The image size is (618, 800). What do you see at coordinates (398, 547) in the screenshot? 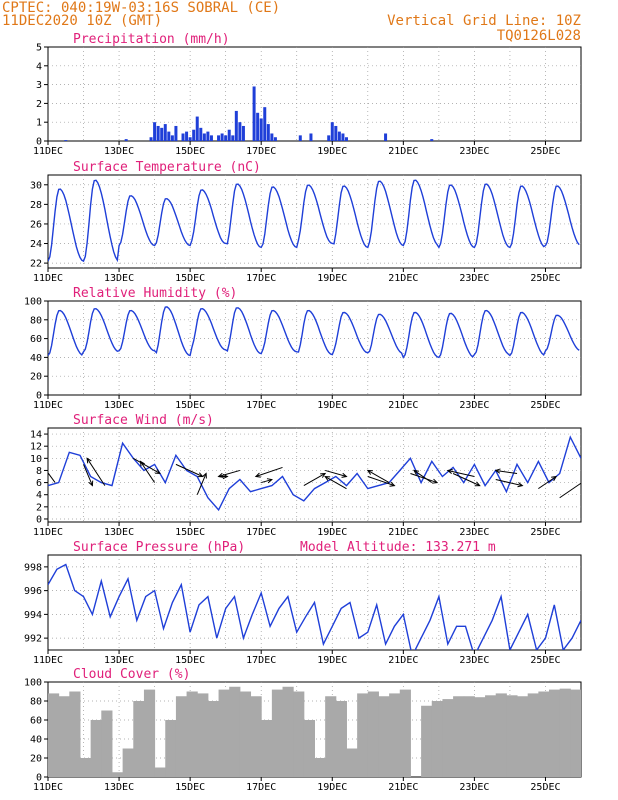
I see `panel-annotation: Model Altitude: 133.271 m` at bounding box center [398, 547].